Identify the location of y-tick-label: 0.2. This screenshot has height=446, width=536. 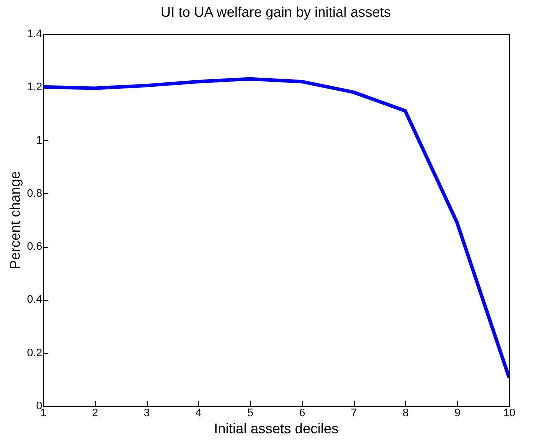
(34, 353).